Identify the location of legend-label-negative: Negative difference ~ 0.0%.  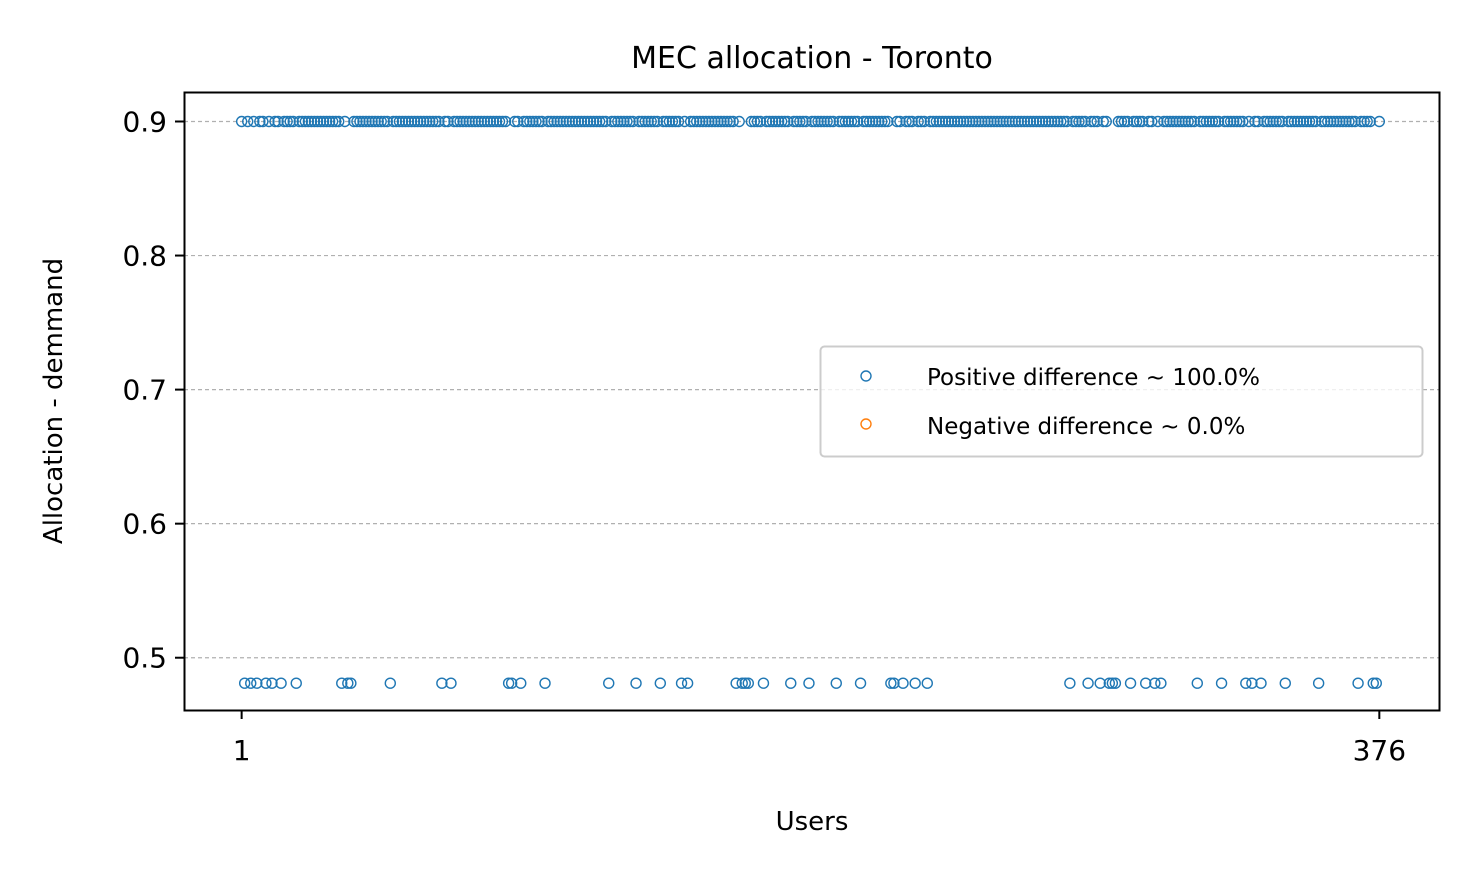
(1086, 427).